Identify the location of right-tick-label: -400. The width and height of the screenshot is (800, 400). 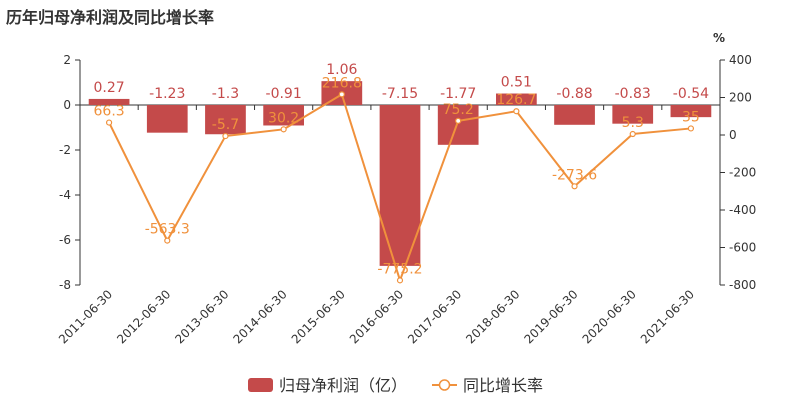
(742, 210).